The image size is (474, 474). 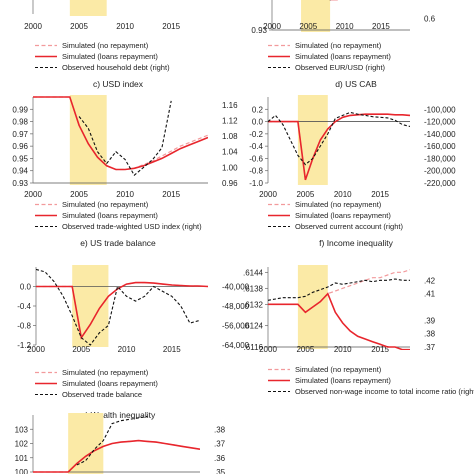 What do you see at coordinates (22, 471) in the screenshot?
I see `y-tick-label-left: 100` at bounding box center [22, 471].